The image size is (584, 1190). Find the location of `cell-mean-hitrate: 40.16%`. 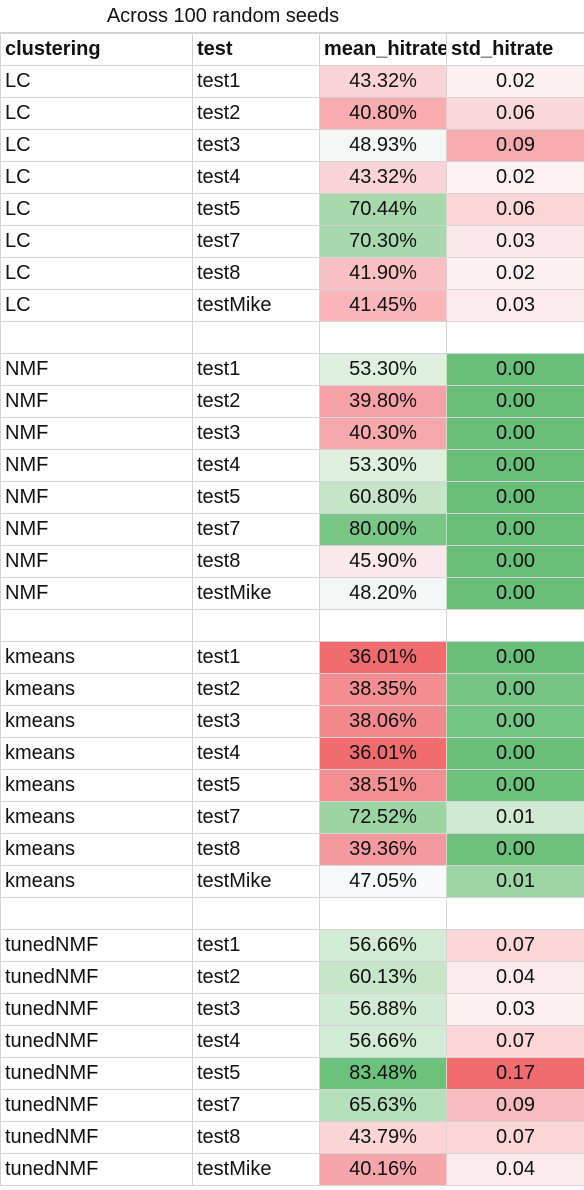

cell-mean-hitrate: 40.16% is located at coordinates (383, 1170).